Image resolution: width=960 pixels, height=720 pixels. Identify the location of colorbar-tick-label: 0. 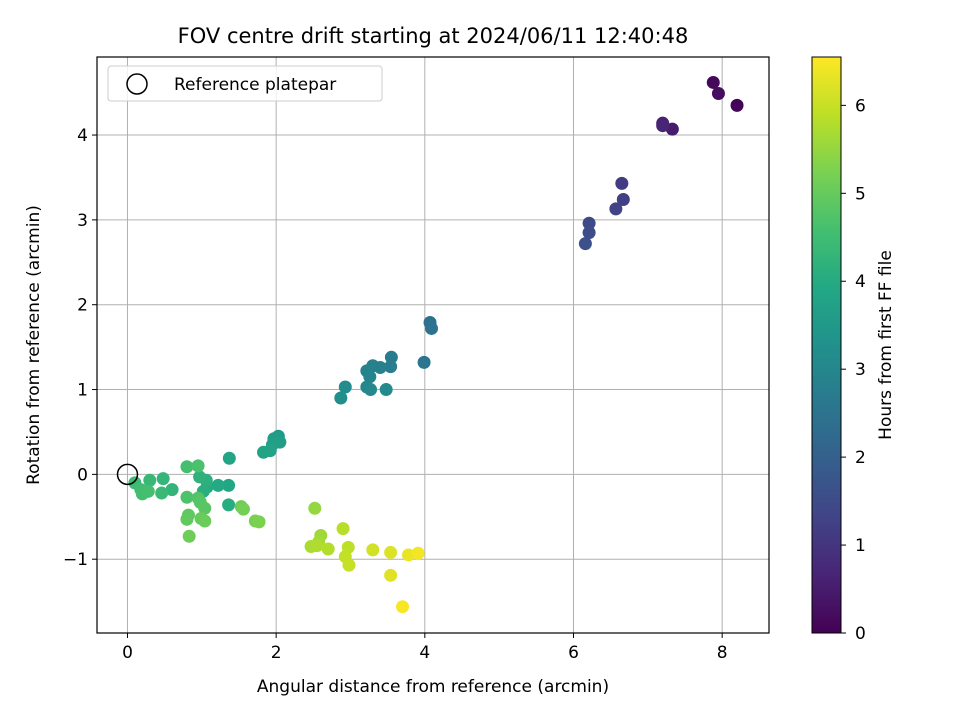
(860, 634).